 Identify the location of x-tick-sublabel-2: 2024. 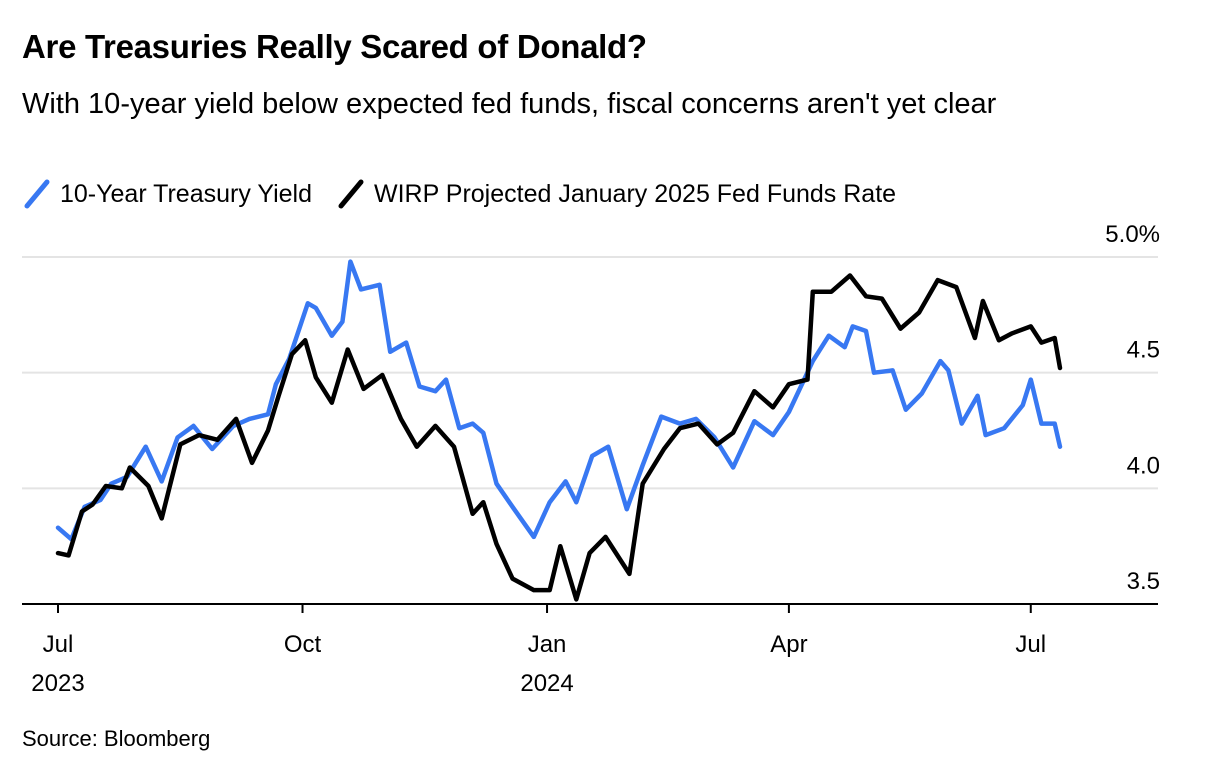
(546, 683).